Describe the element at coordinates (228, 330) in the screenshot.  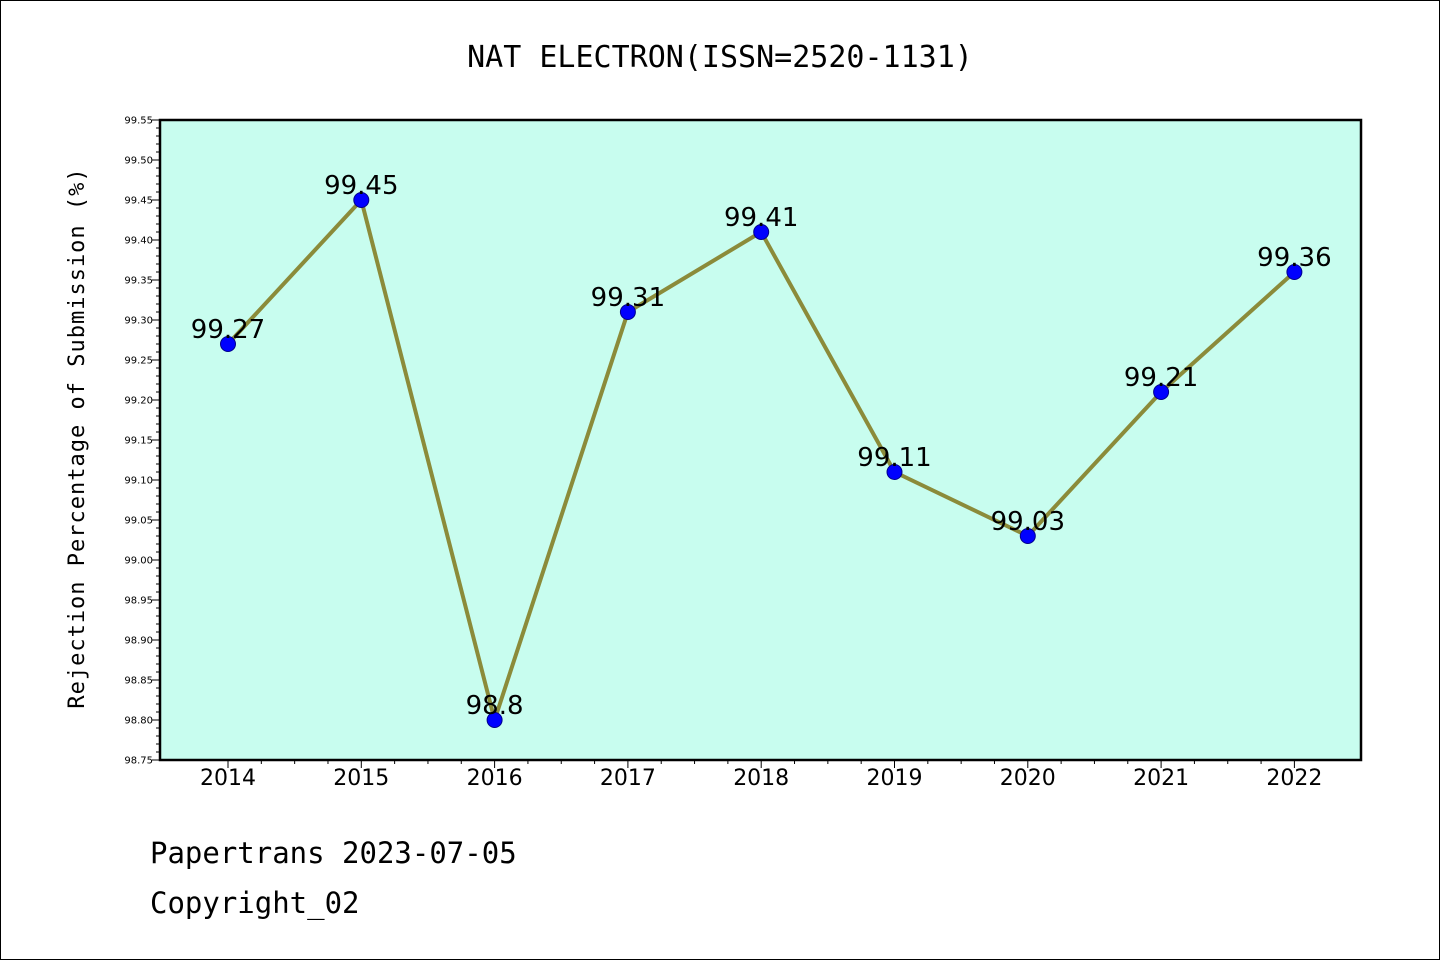
I see `data-value-label: 99.27` at that location.